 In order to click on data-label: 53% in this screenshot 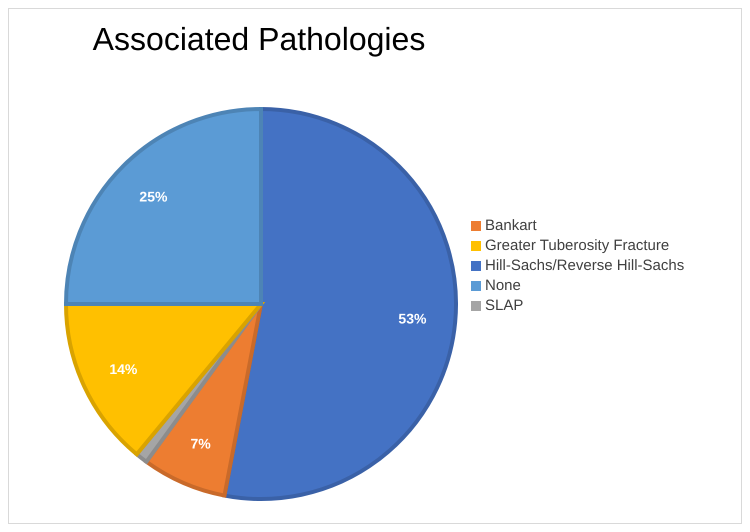, I will do `click(412, 318)`.